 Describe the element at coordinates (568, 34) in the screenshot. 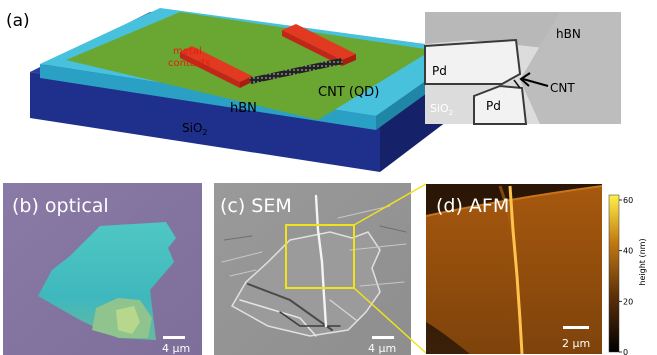

I see `sem-inset-hbn-label: hBN` at that location.